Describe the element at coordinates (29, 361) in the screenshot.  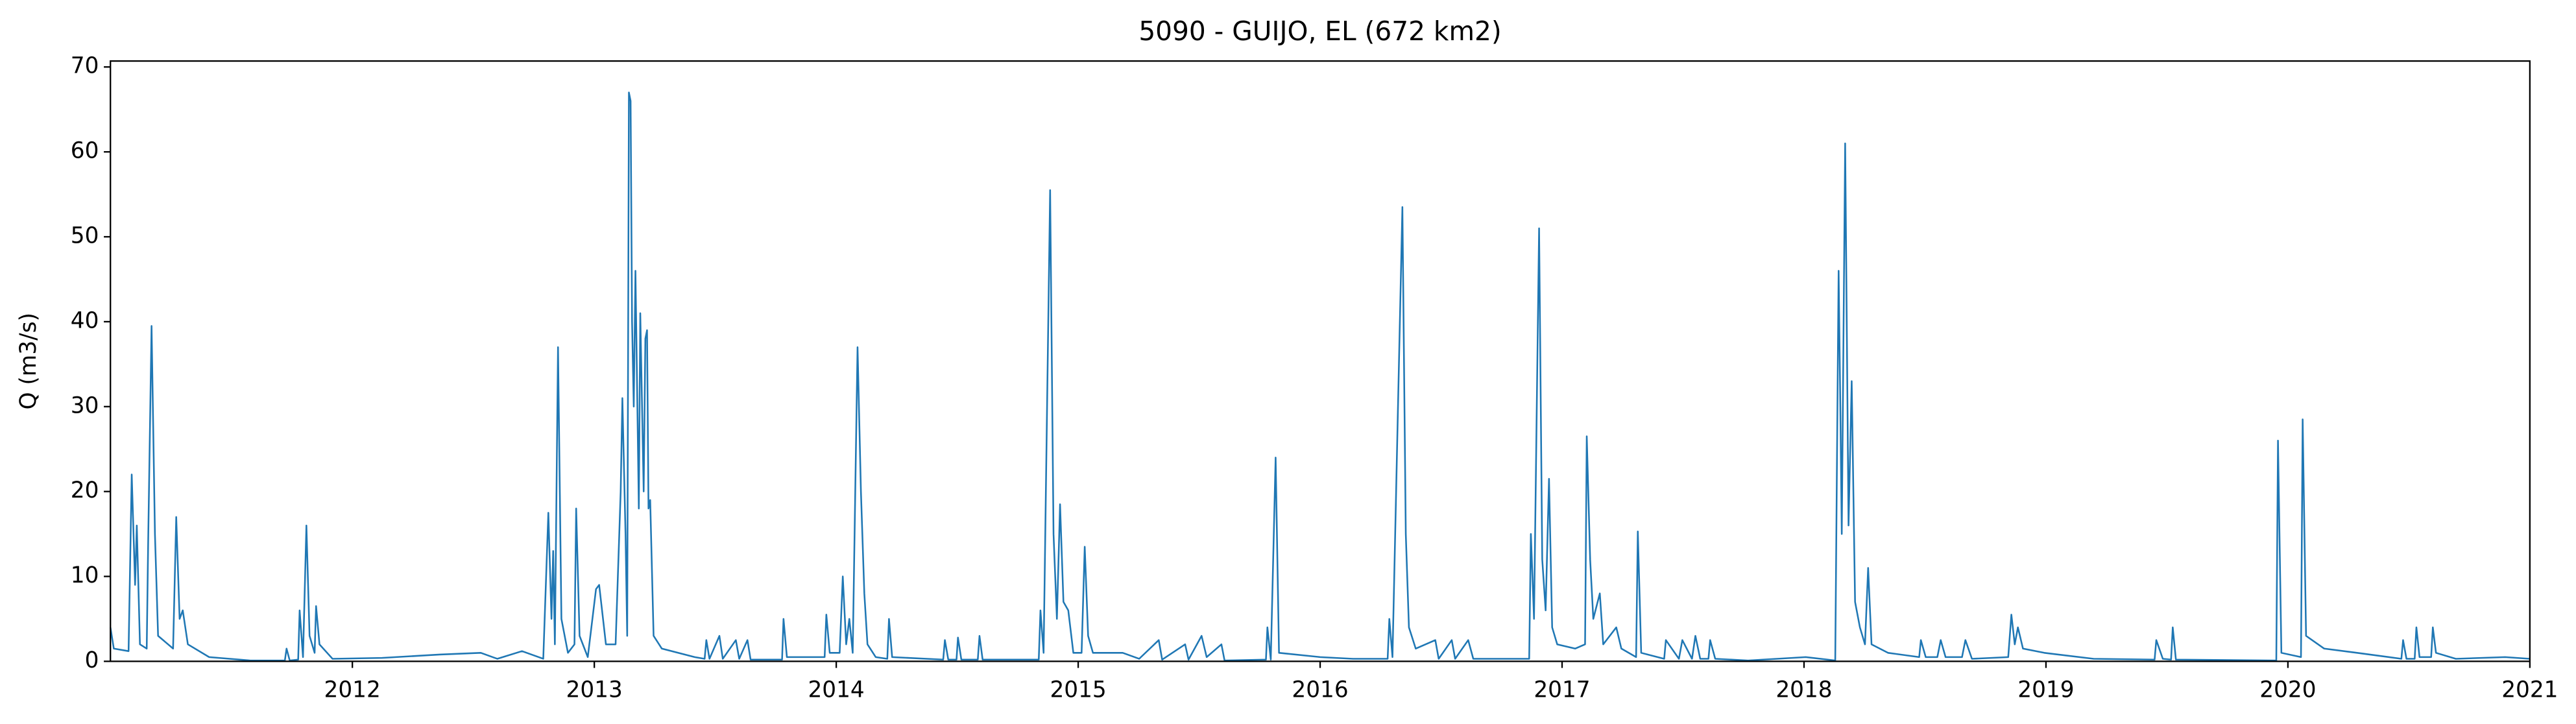
I see `y-axis-label: Q (m3/s)` at that location.